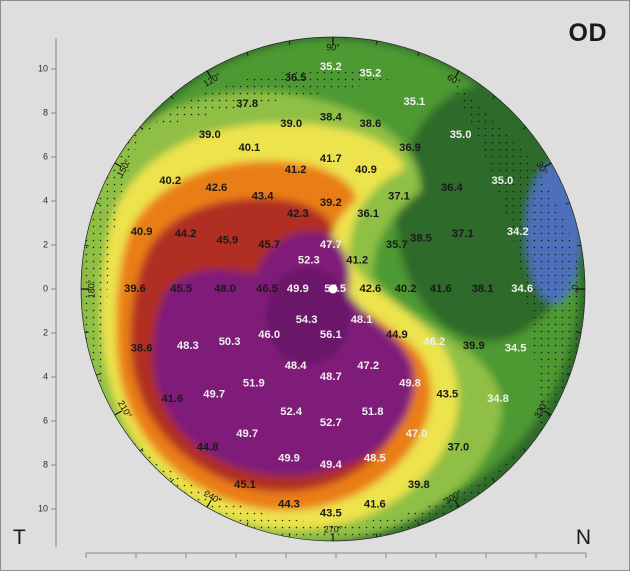  Describe the element at coordinates (410, 384) in the screenshot. I see `curvature-value: 49.8` at that location.